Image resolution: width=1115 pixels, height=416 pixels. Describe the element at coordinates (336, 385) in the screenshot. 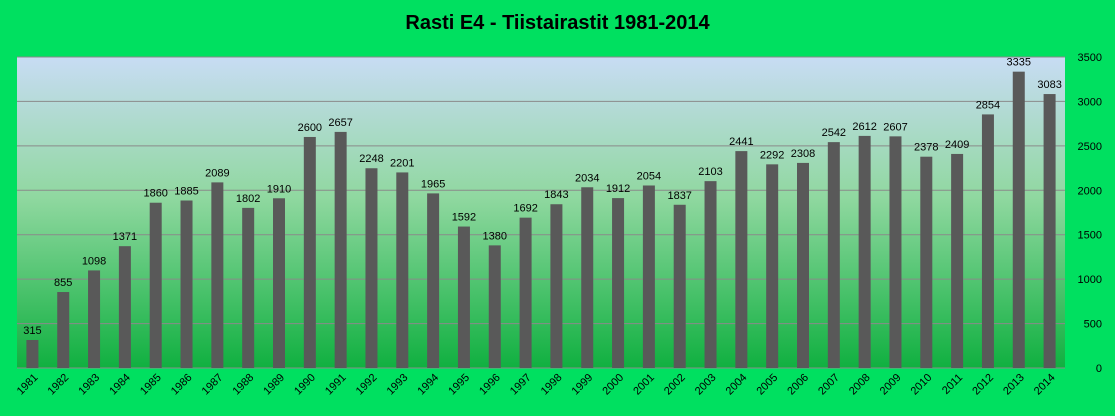

I see `x-tick-label: 1991` at that location.